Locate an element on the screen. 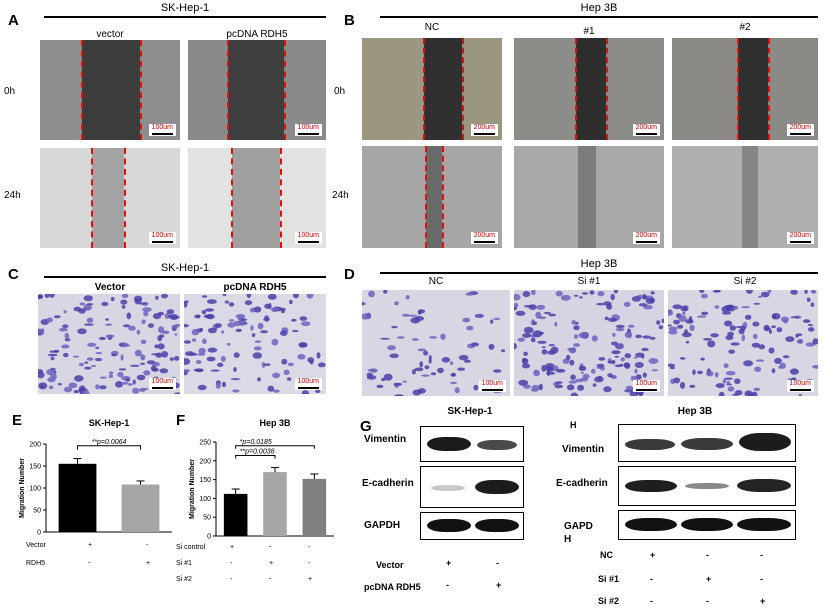 The width and height of the screenshot is (824, 610). wound-image: 100um is located at coordinates (257, 198).